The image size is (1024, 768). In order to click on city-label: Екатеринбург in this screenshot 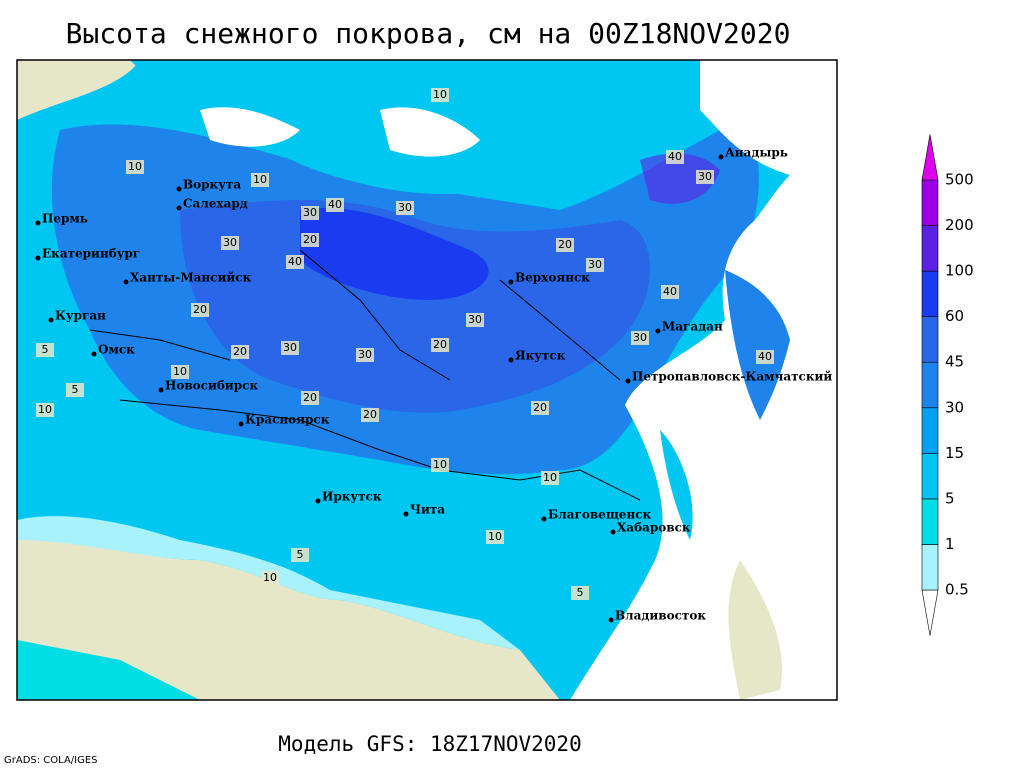, I will do `click(91, 254)`.